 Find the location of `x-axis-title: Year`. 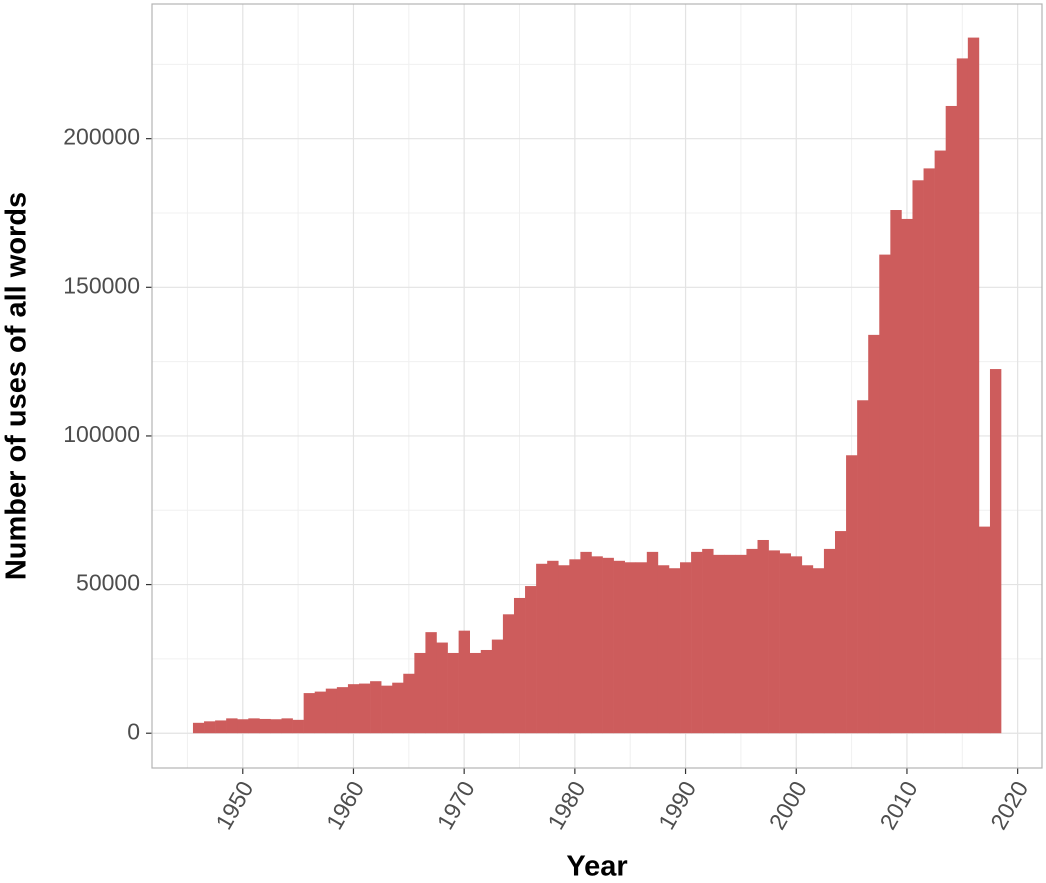

x-axis-title: Year is located at coordinates (596, 867).